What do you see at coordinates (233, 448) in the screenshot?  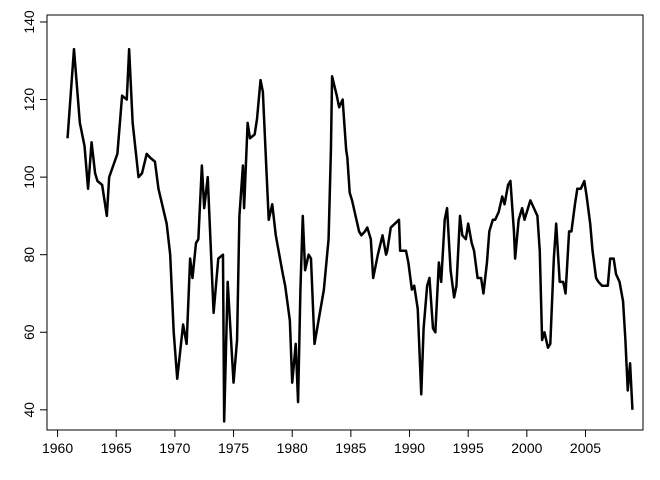 I see `x-tick-label: 1975` at bounding box center [233, 448].